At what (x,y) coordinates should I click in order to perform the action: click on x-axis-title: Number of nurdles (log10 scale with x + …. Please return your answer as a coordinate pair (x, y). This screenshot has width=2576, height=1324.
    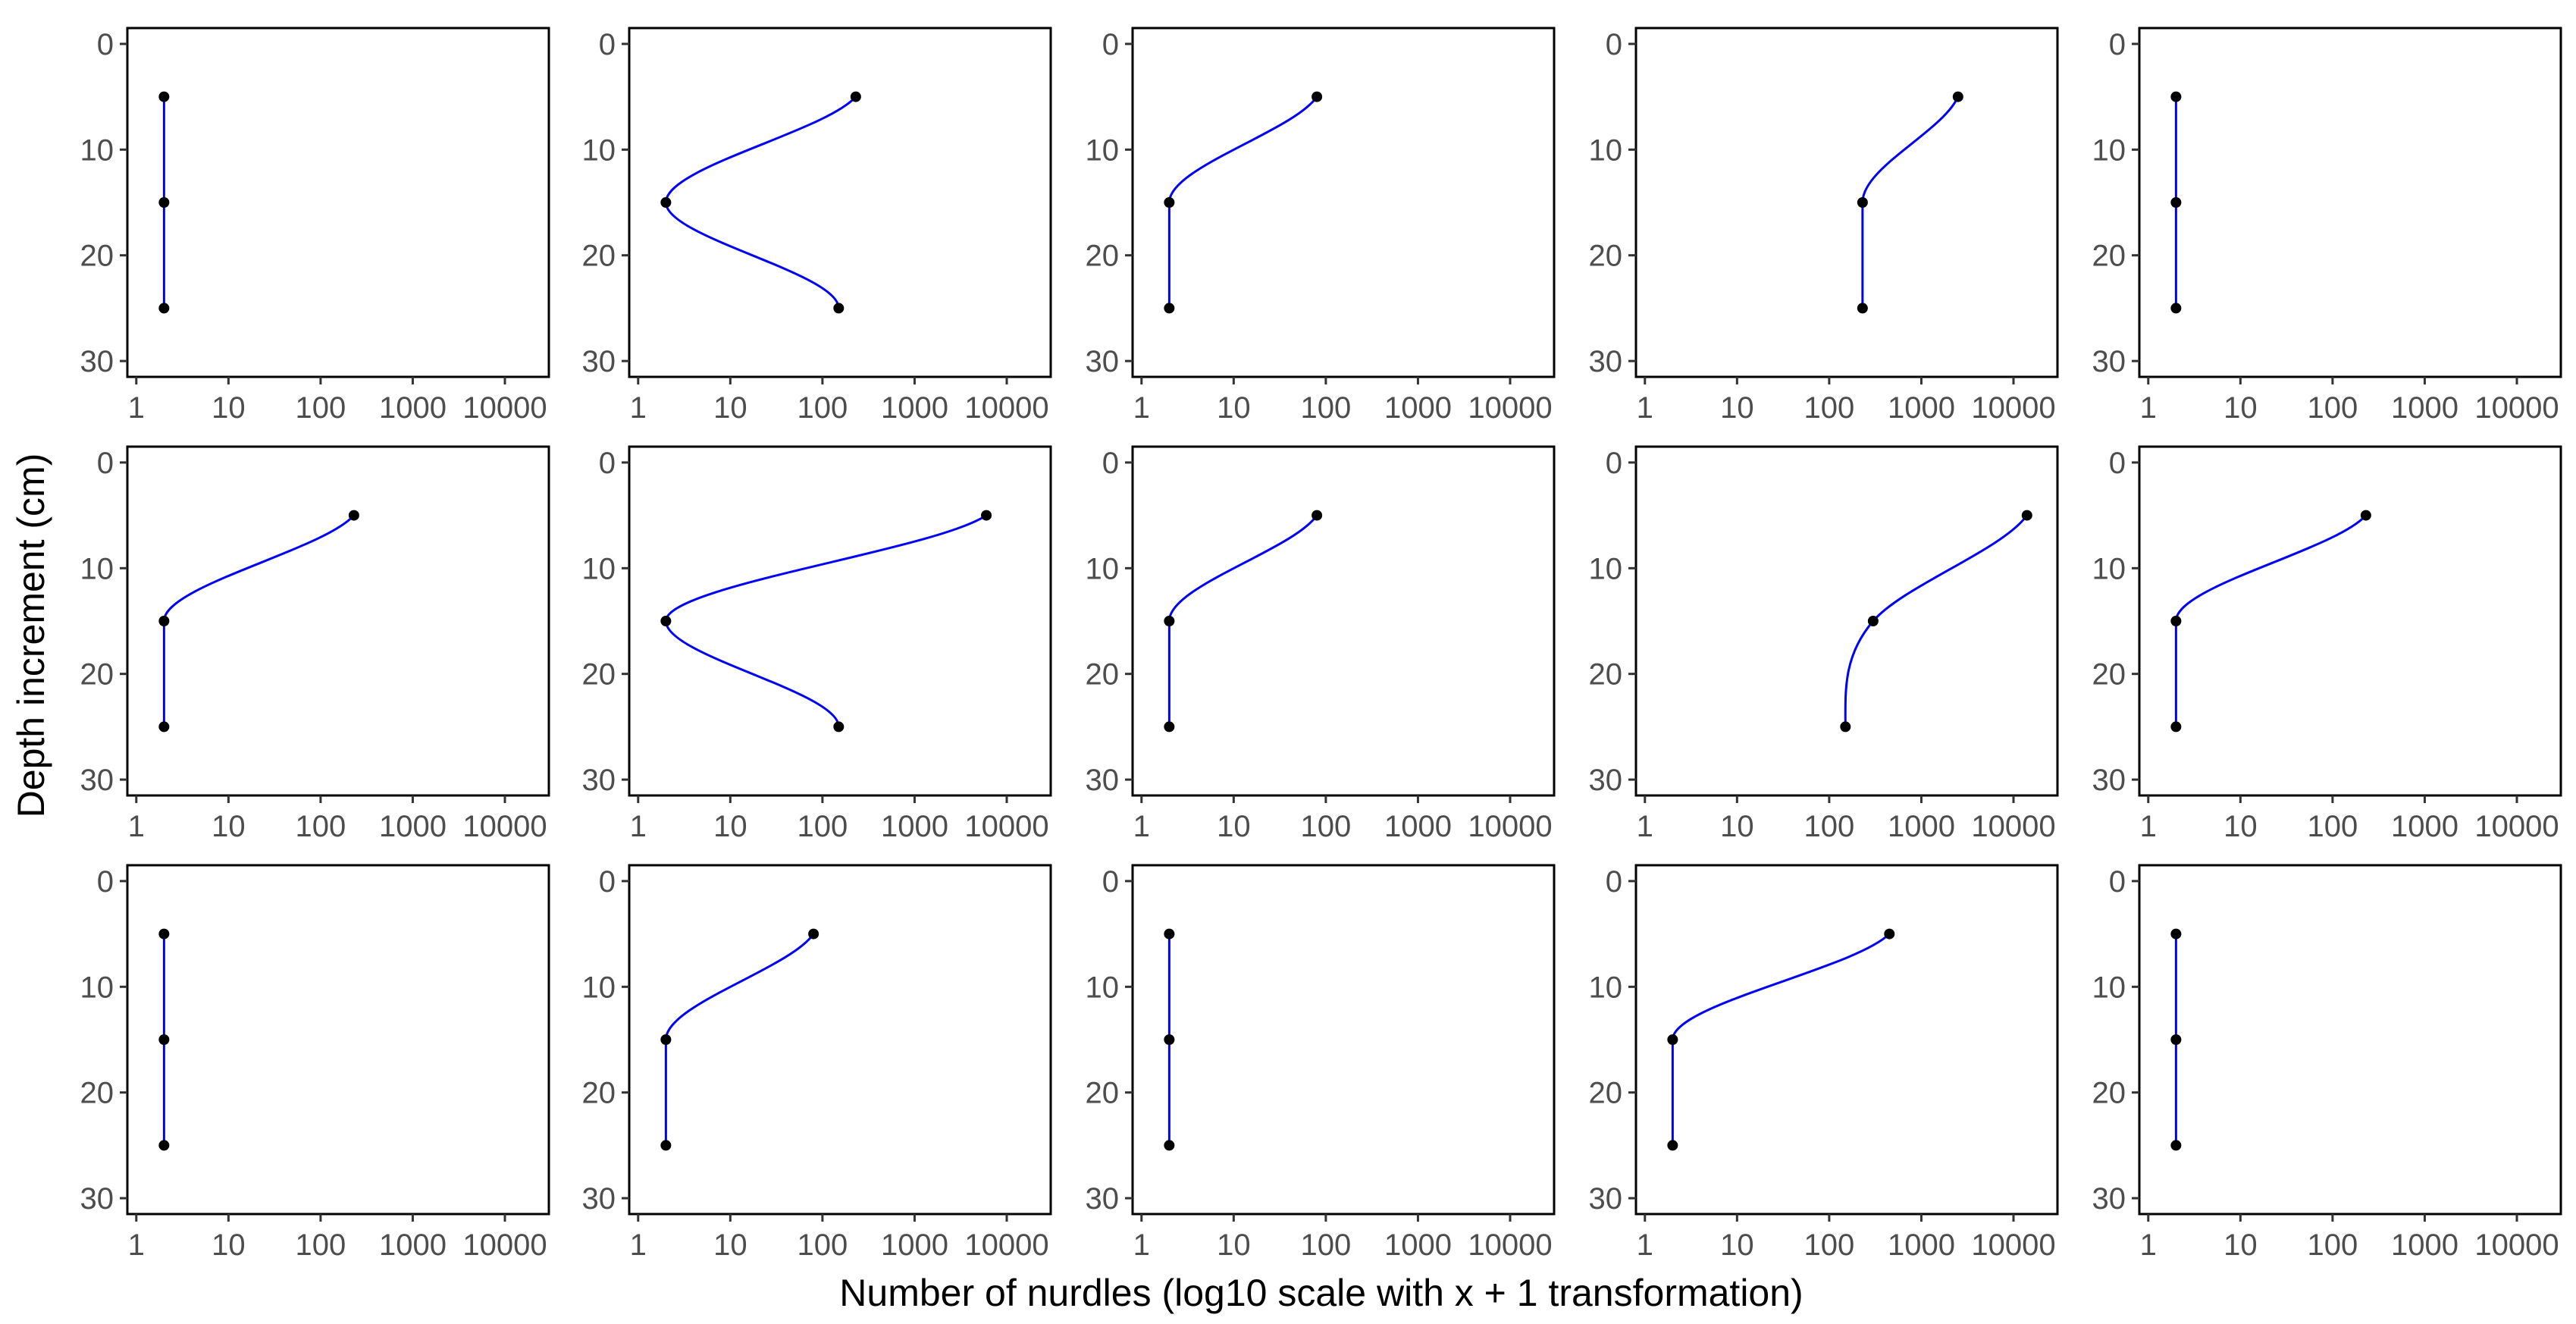
    Looking at the image, I should click on (1321, 1293).